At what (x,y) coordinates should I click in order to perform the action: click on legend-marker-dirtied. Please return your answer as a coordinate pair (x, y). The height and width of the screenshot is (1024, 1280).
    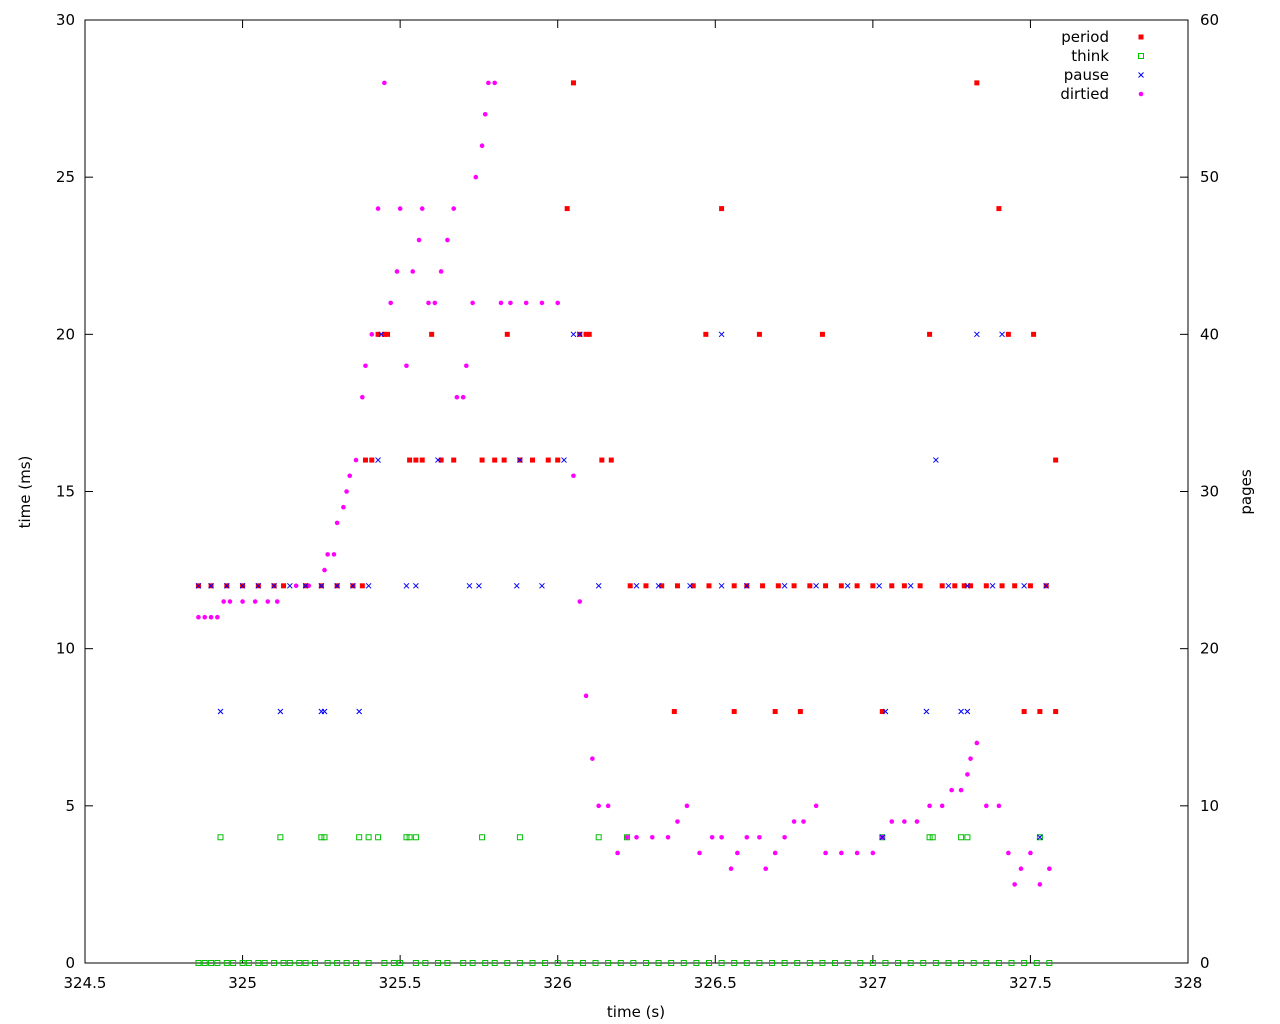
    Looking at the image, I should click on (1141, 94).